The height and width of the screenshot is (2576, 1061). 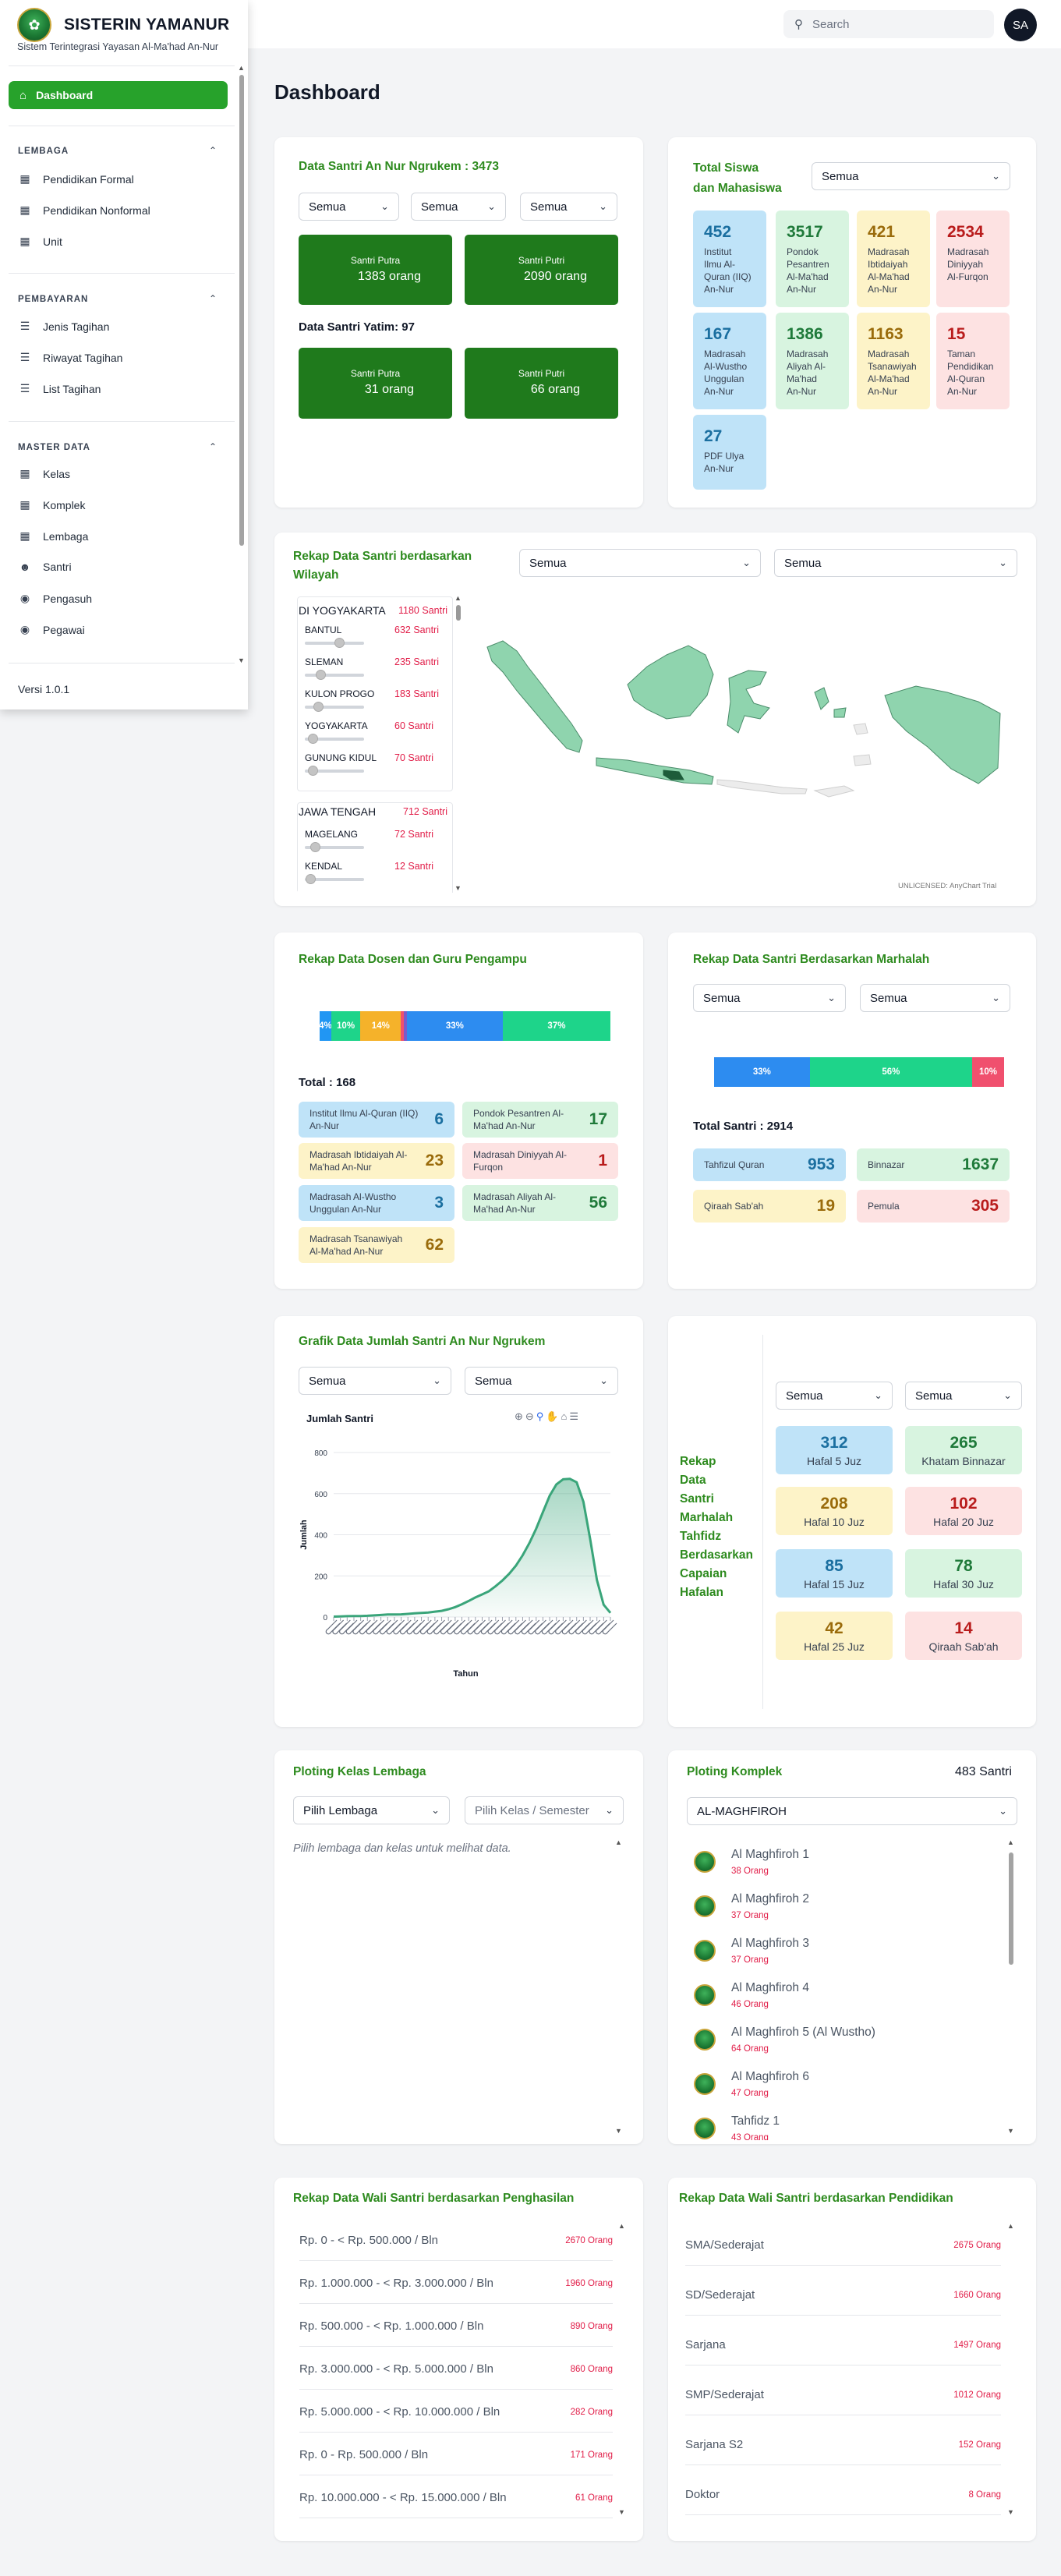 What do you see at coordinates (751, 2084) in the screenshot?
I see `komplek-item: Al Maghfiroh 6 47 Orang` at bounding box center [751, 2084].